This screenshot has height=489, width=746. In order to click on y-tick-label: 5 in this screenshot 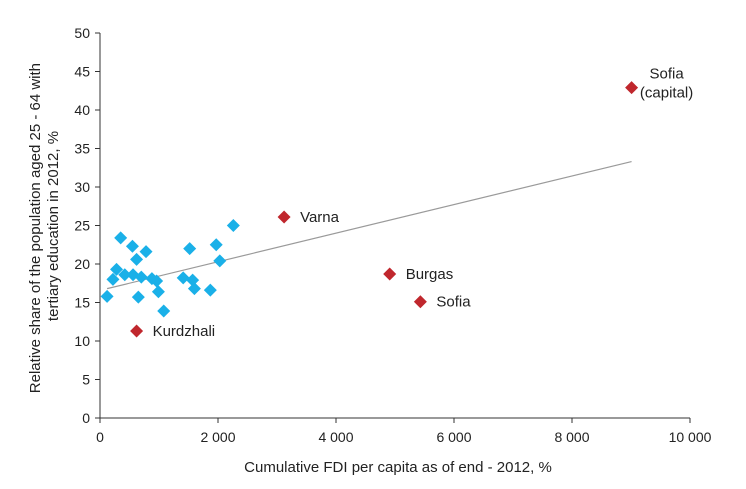, I will do `click(86, 380)`.